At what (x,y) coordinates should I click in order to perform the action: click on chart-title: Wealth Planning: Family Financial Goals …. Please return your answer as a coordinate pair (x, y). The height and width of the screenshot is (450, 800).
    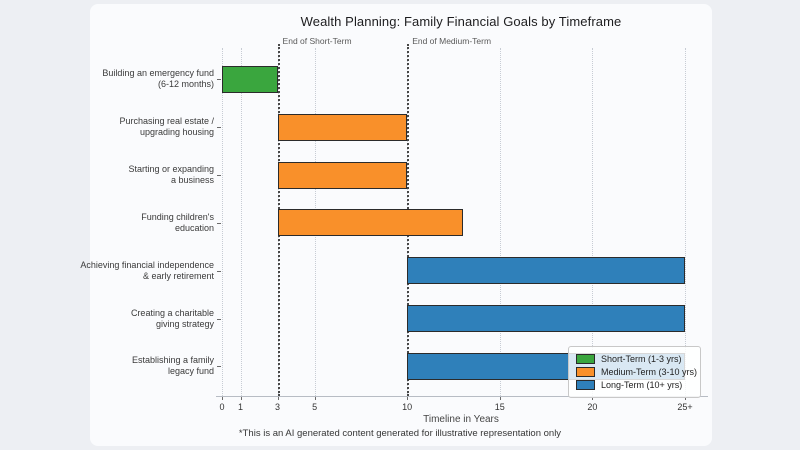
    Looking at the image, I should click on (461, 21).